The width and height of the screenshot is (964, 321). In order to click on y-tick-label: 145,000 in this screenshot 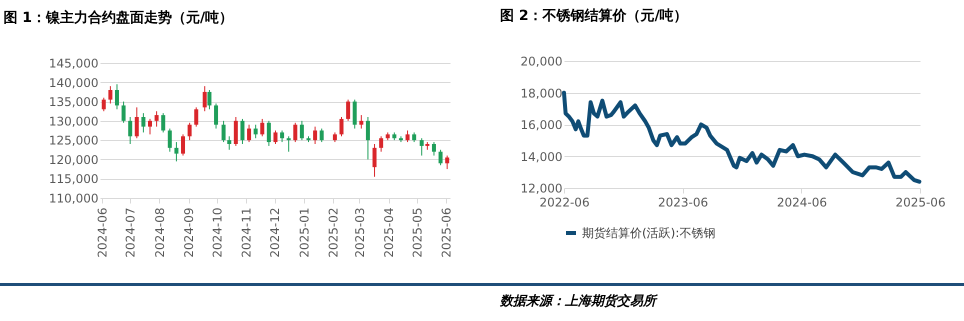, I will do `click(73, 63)`.